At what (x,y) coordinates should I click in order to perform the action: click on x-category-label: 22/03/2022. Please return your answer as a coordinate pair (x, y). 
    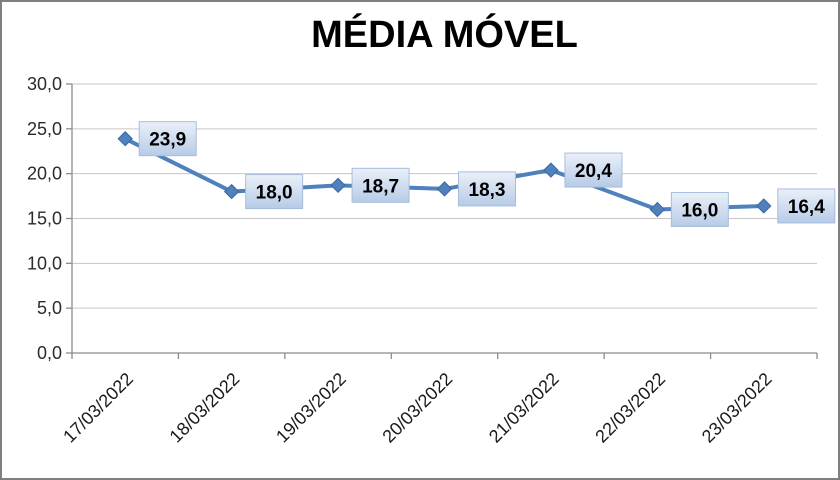
    Looking at the image, I should click on (630, 408).